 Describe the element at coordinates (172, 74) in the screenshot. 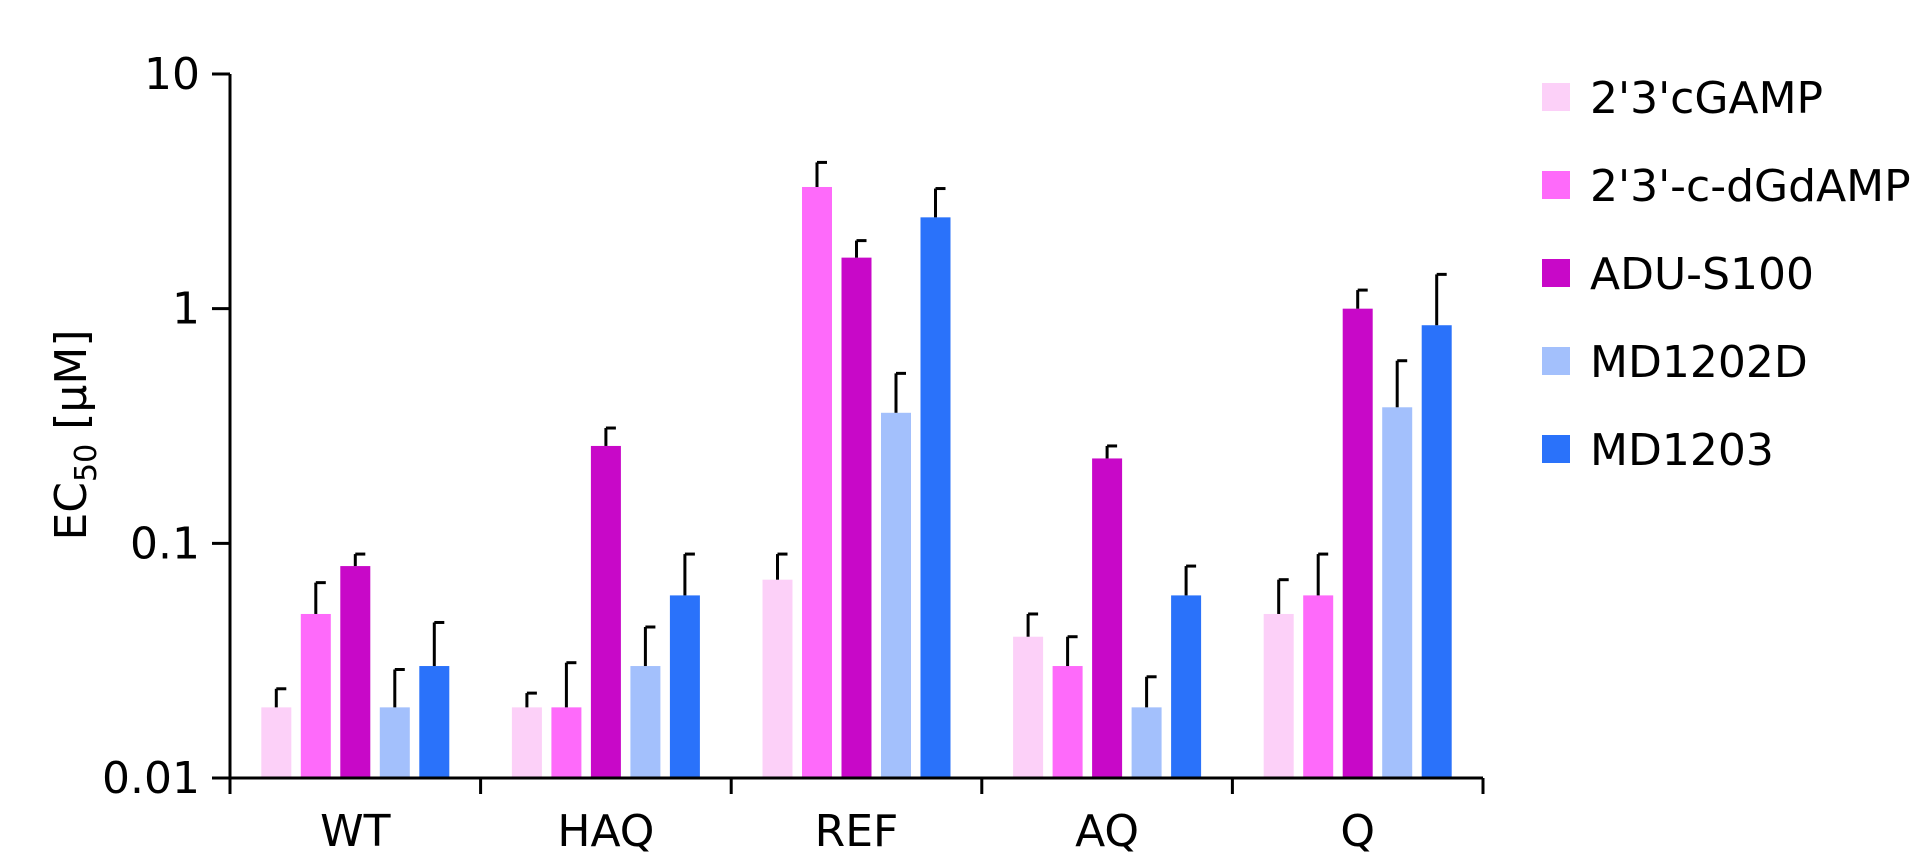

I see `y-tick-label: 10` at that location.